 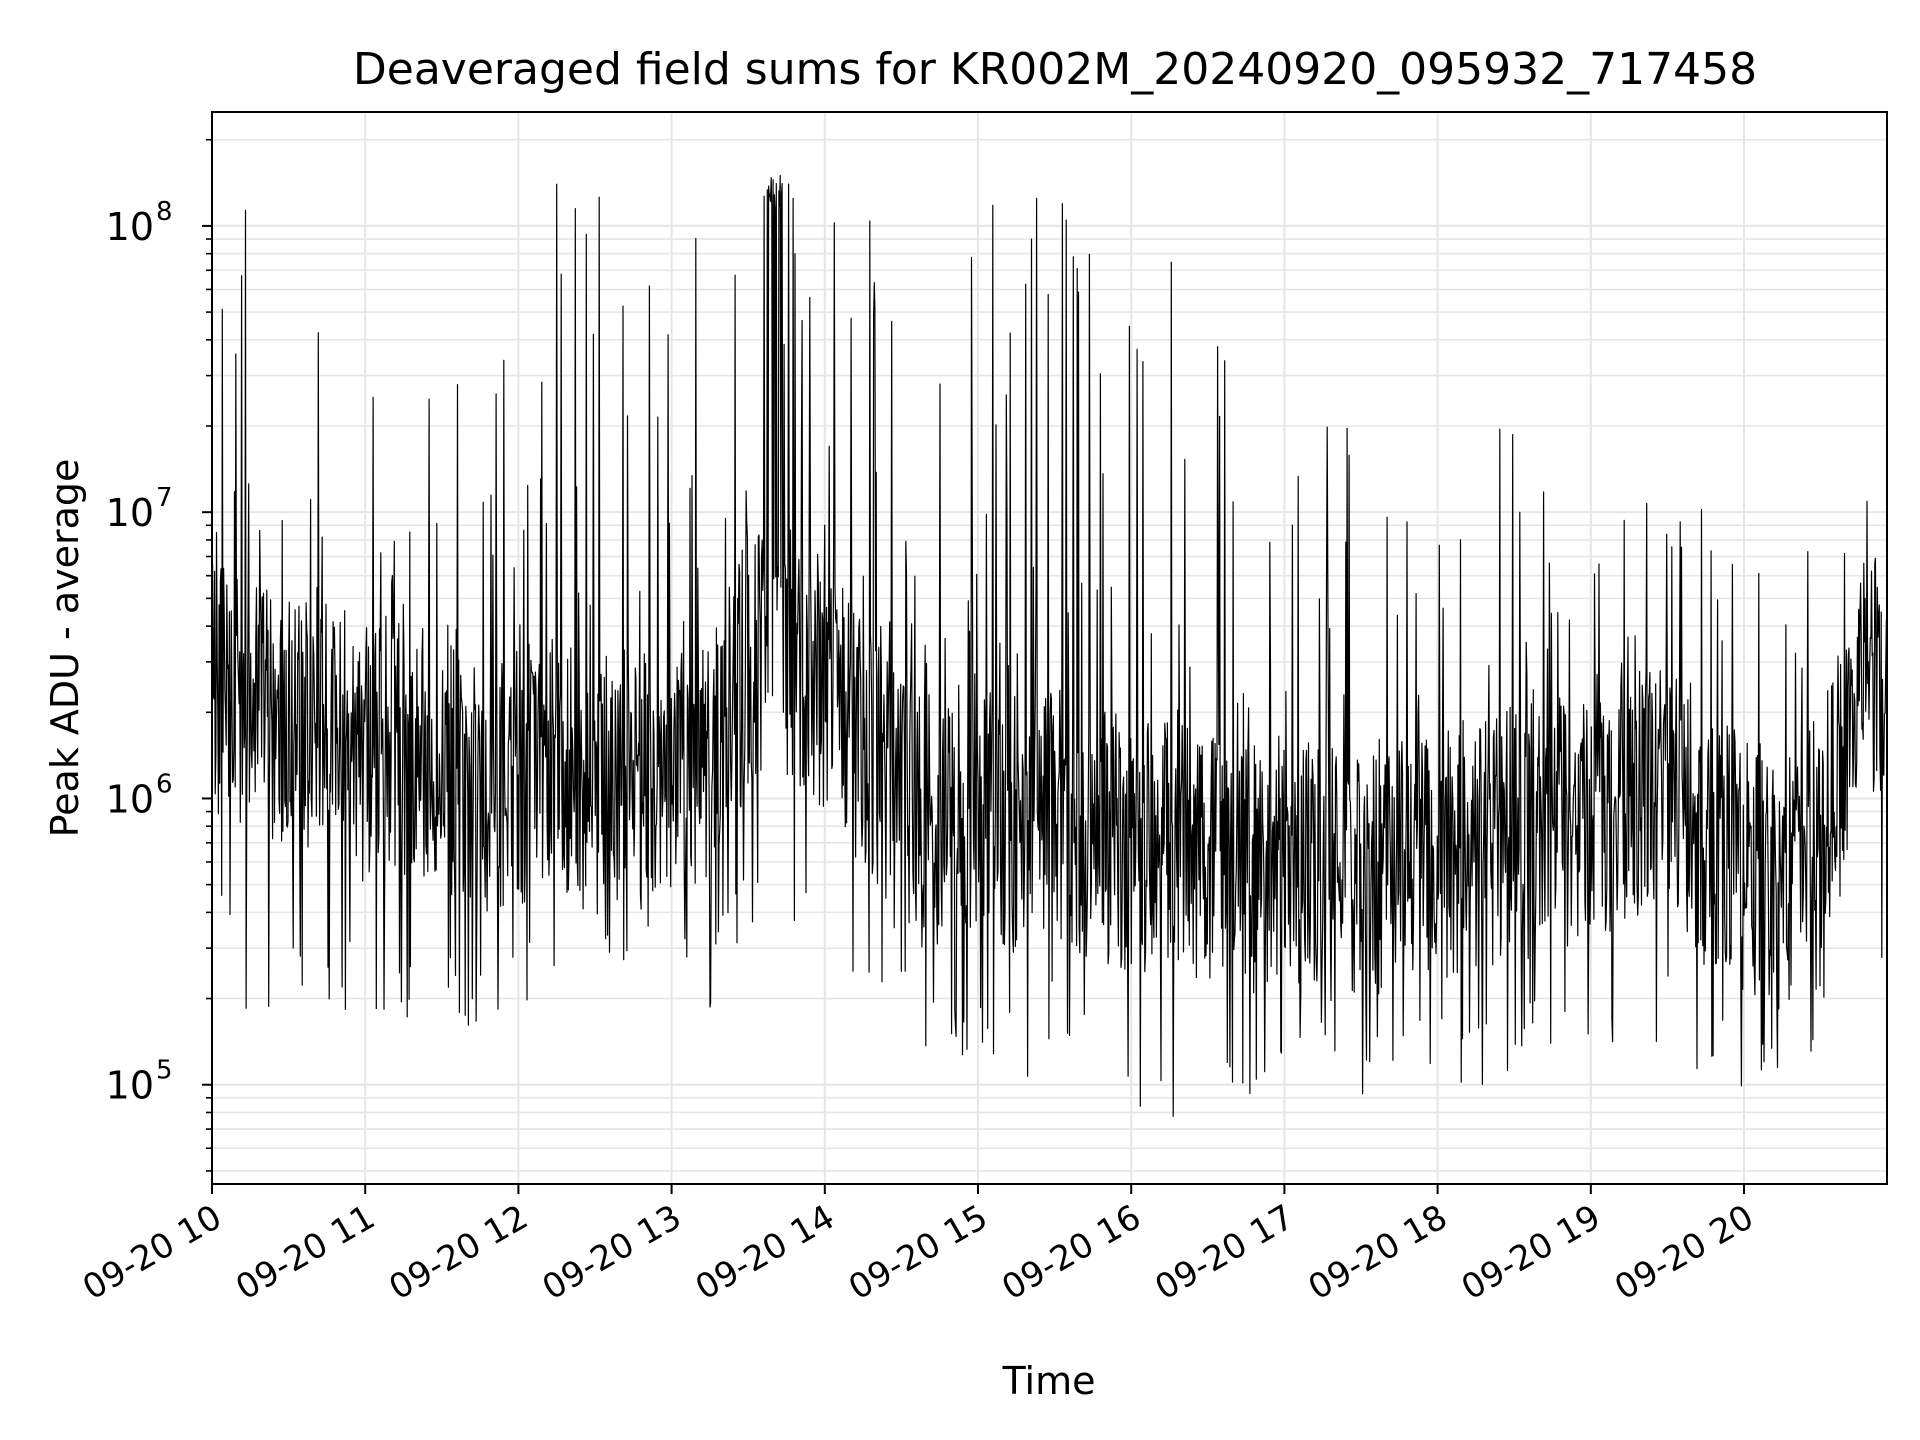 What do you see at coordinates (164, 212) in the screenshot?
I see `y-tick-exponent: 8` at bounding box center [164, 212].